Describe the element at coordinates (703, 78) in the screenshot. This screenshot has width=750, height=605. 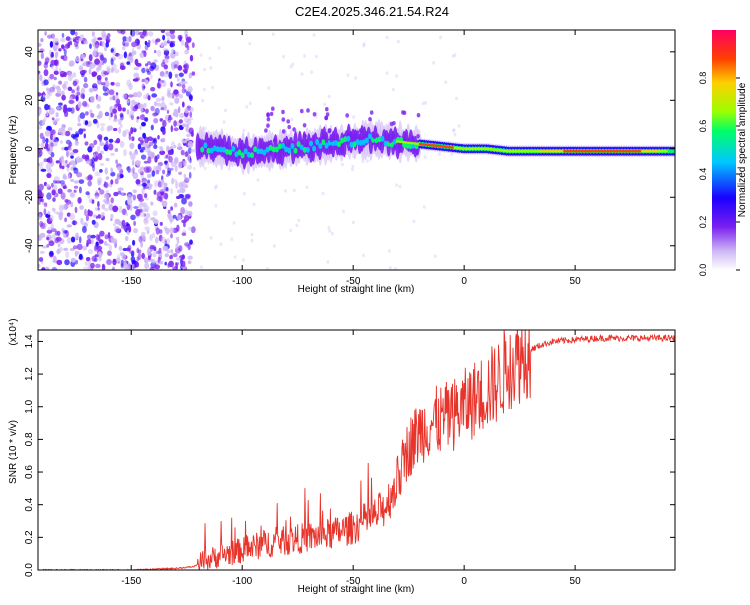
I see `colorbar-tick-label: 0.8` at that location.